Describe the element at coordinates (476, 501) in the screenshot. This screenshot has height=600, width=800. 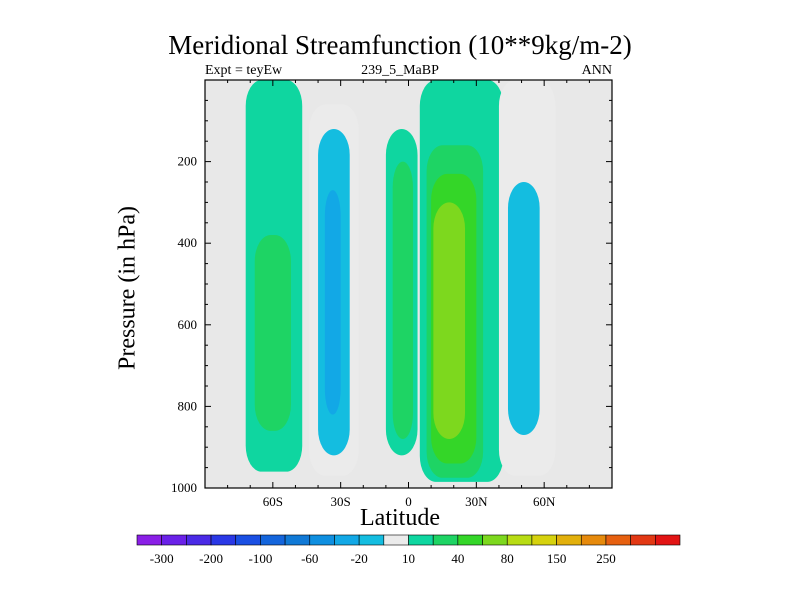
I see `x-tick-label: 30N` at that location.